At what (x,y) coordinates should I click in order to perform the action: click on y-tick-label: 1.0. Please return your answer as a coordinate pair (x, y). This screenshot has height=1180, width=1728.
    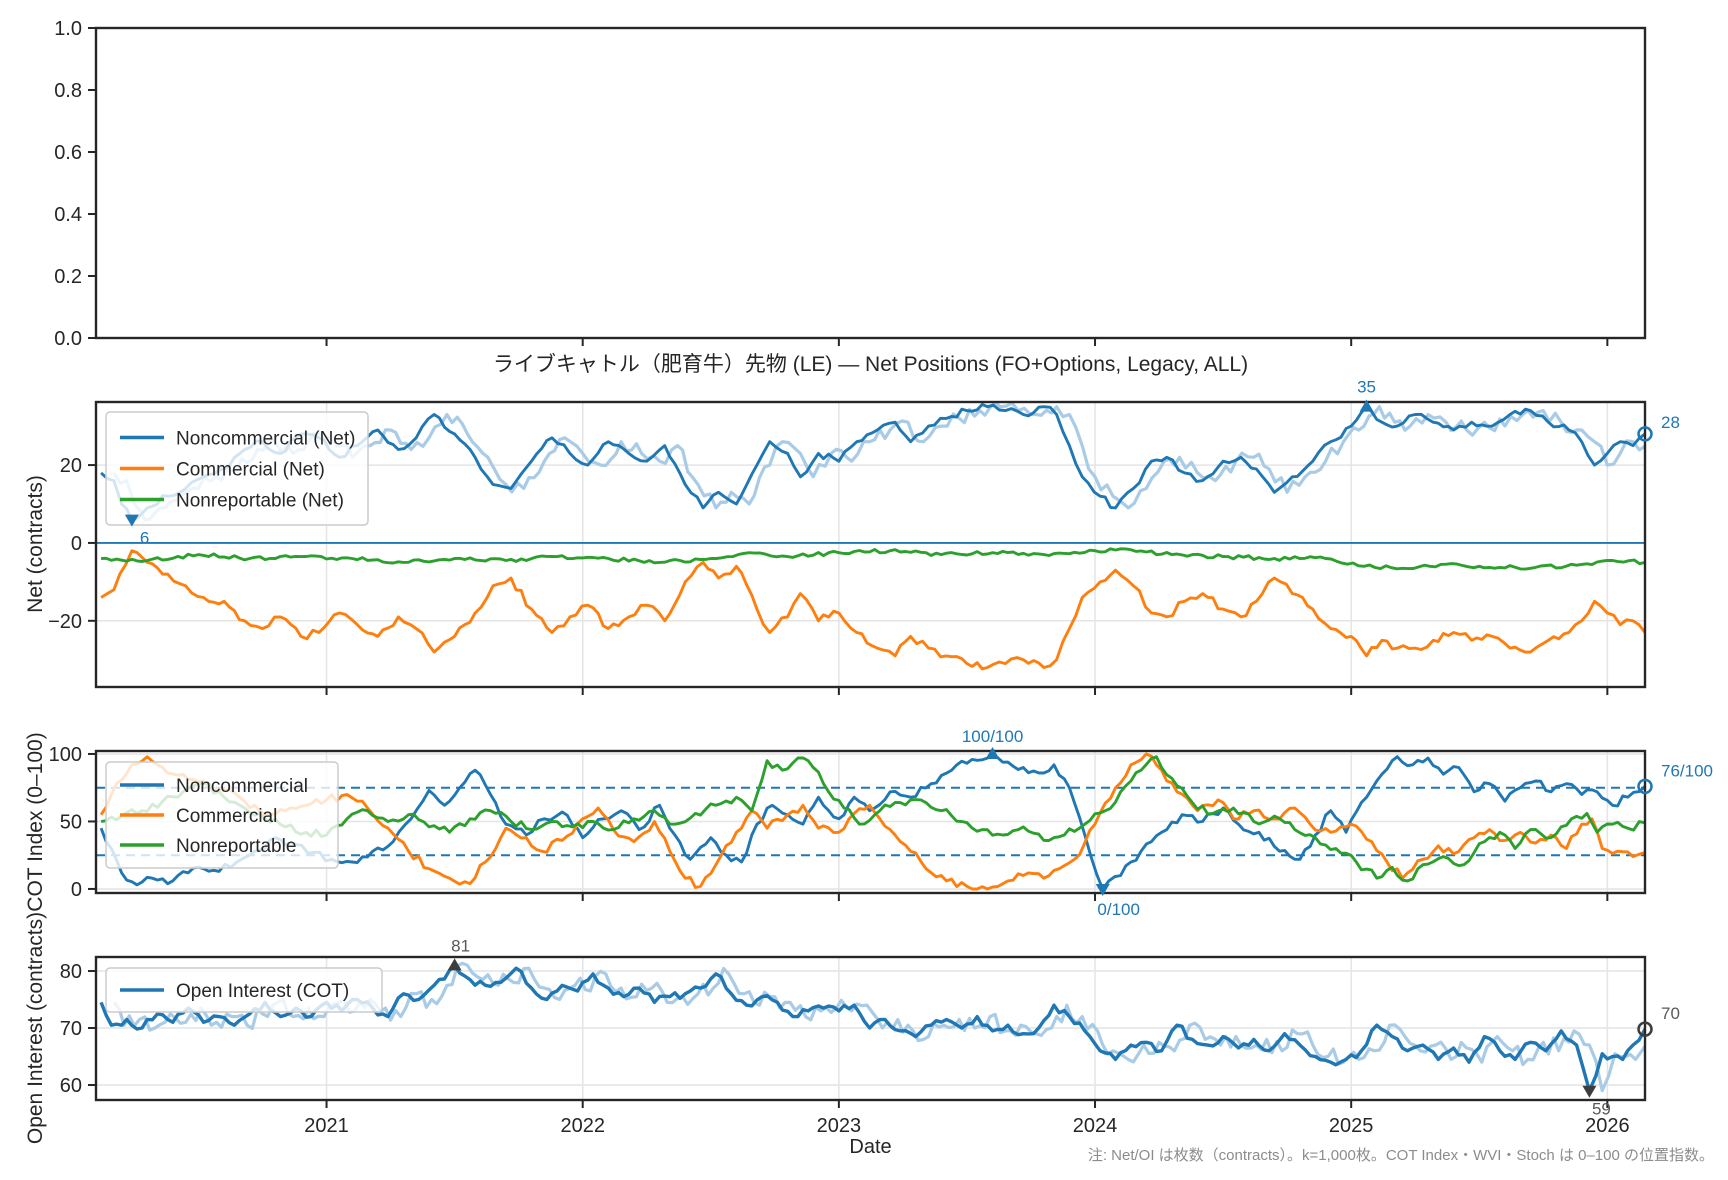
    Looking at the image, I should click on (68, 29).